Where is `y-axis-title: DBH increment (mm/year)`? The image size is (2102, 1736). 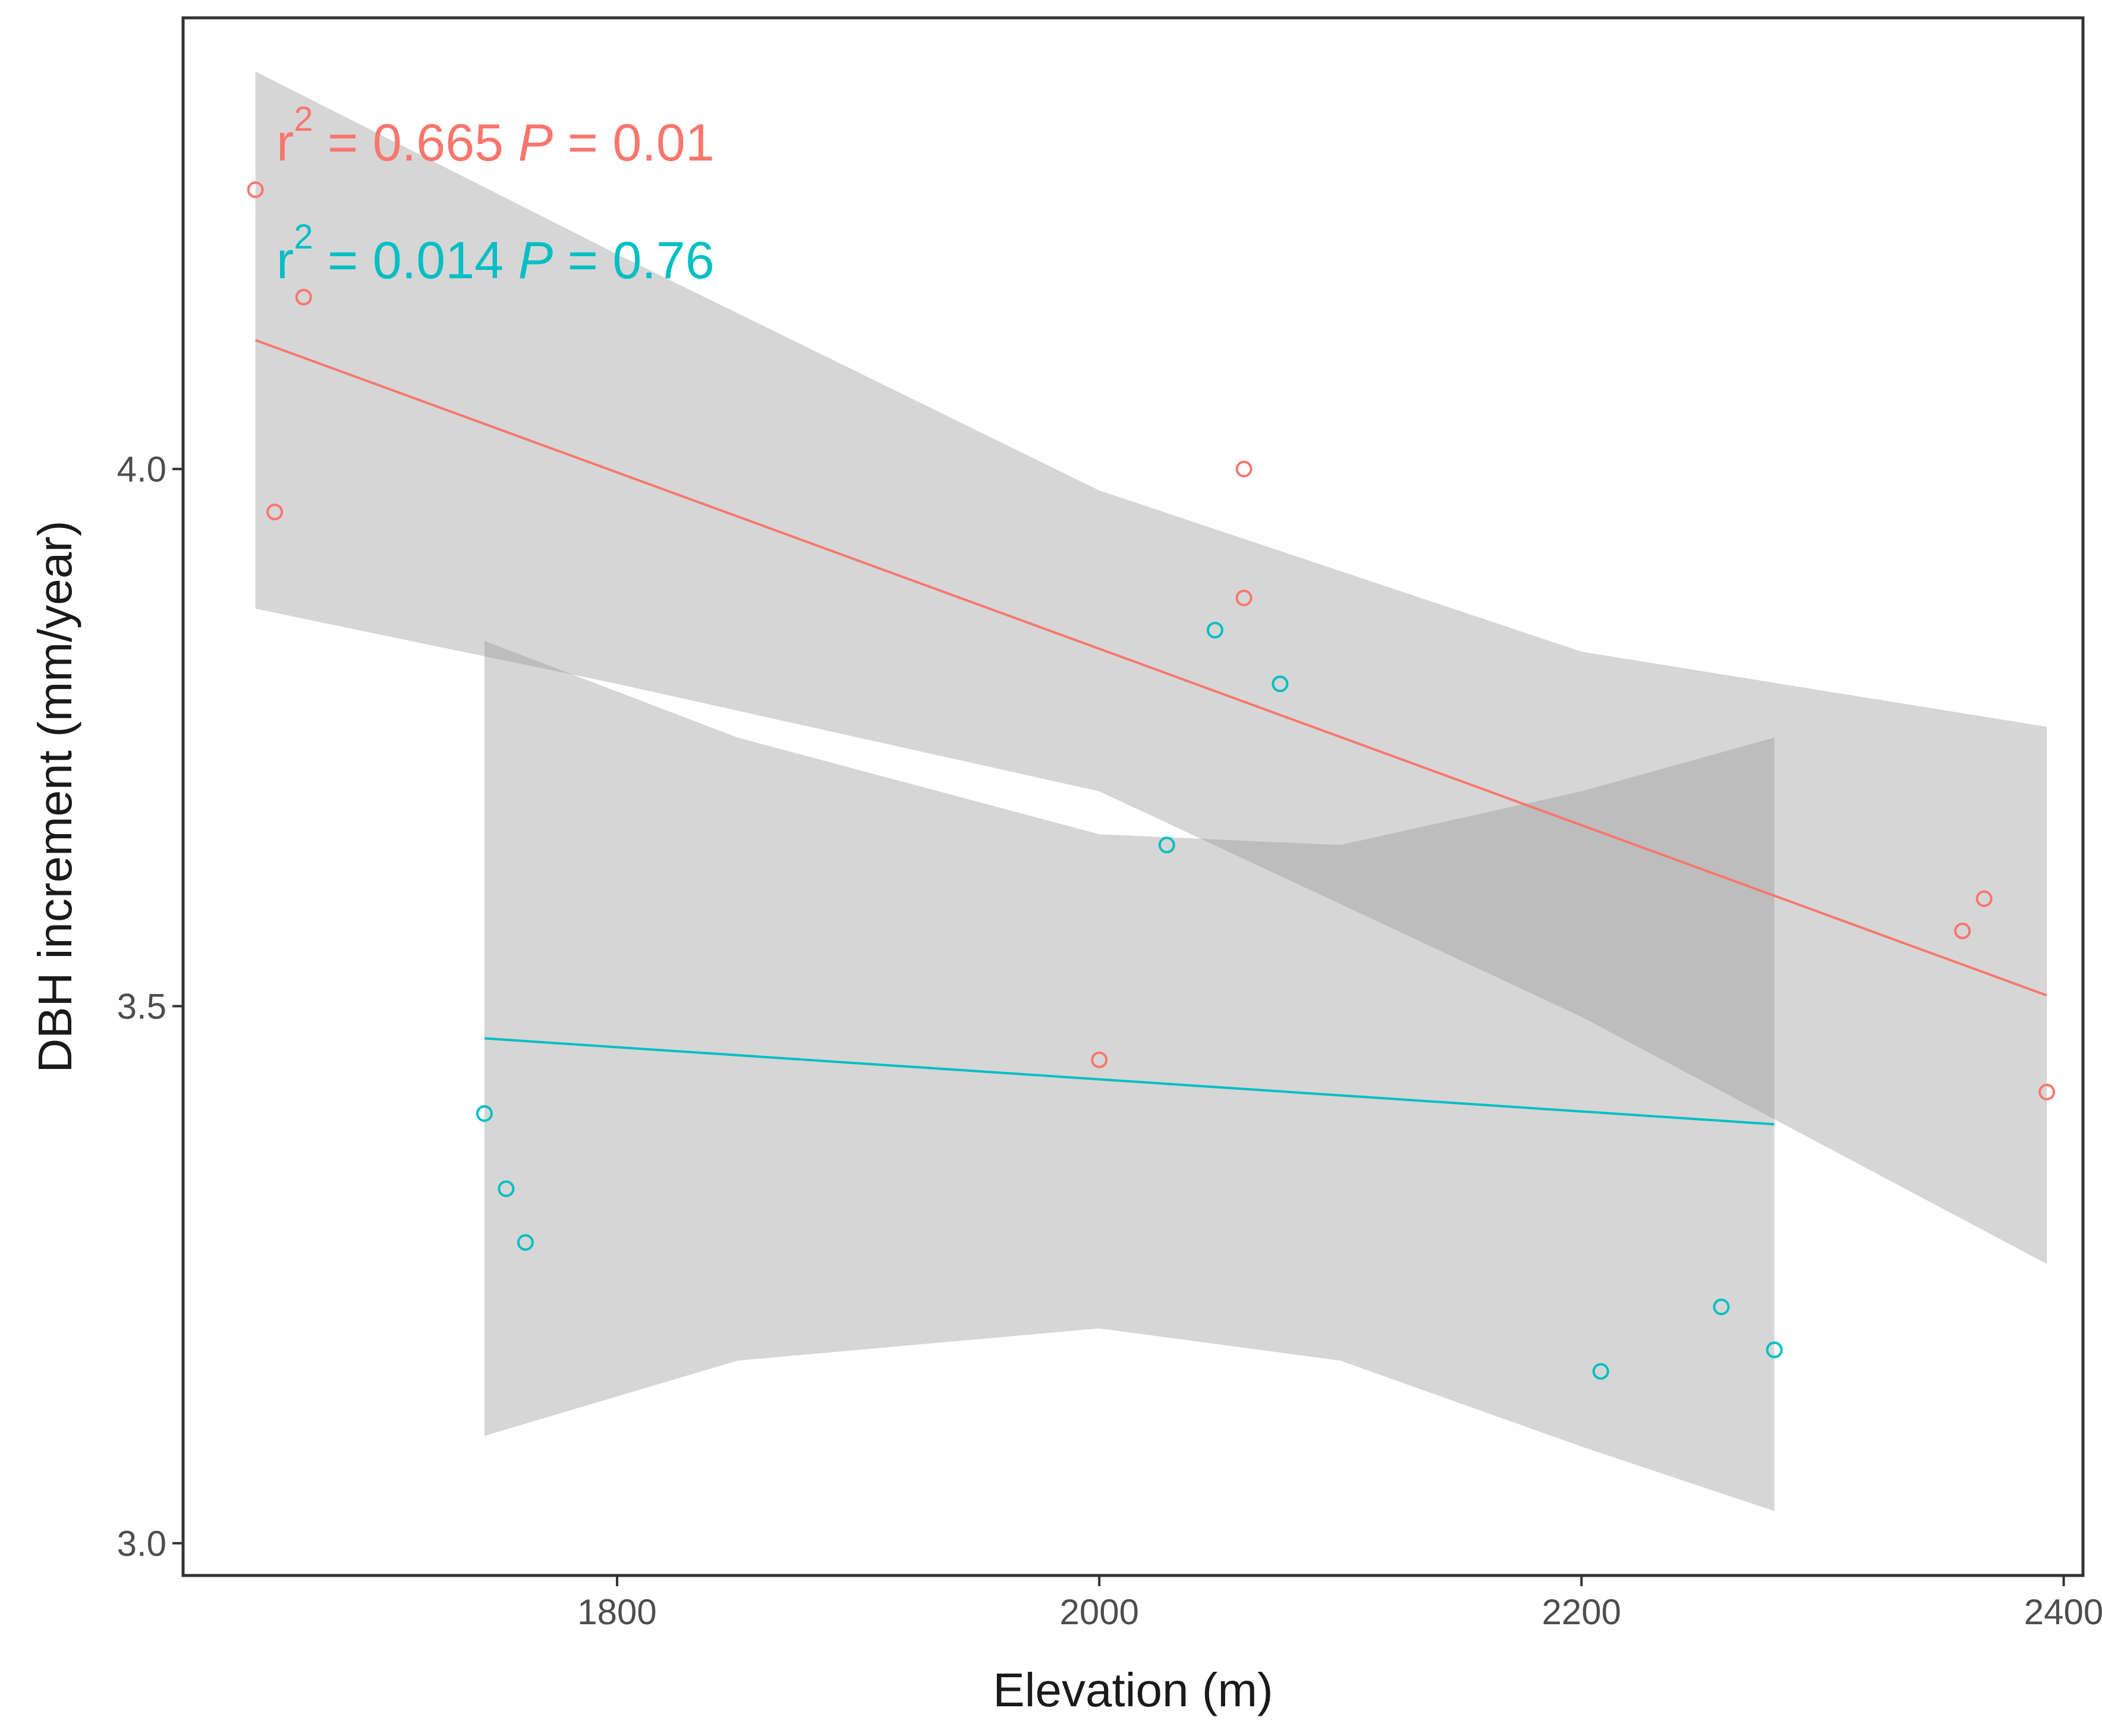
y-axis-title: DBH increment (mm/year) is located at coordinates (55, 796).